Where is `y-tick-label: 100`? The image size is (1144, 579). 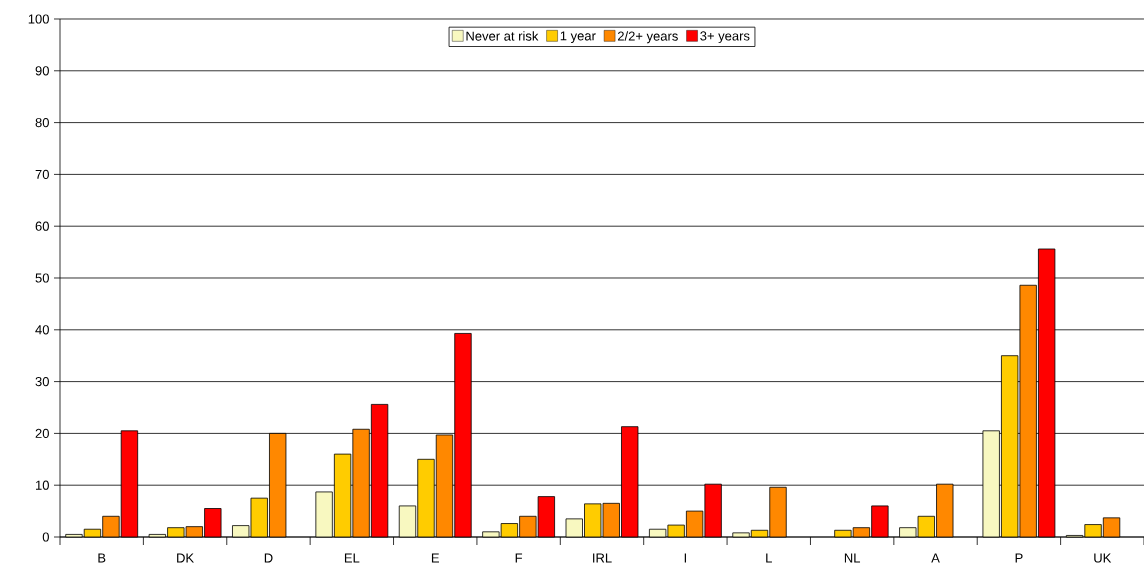 y-tick-label: 100 is located at coordinates (38, 19).